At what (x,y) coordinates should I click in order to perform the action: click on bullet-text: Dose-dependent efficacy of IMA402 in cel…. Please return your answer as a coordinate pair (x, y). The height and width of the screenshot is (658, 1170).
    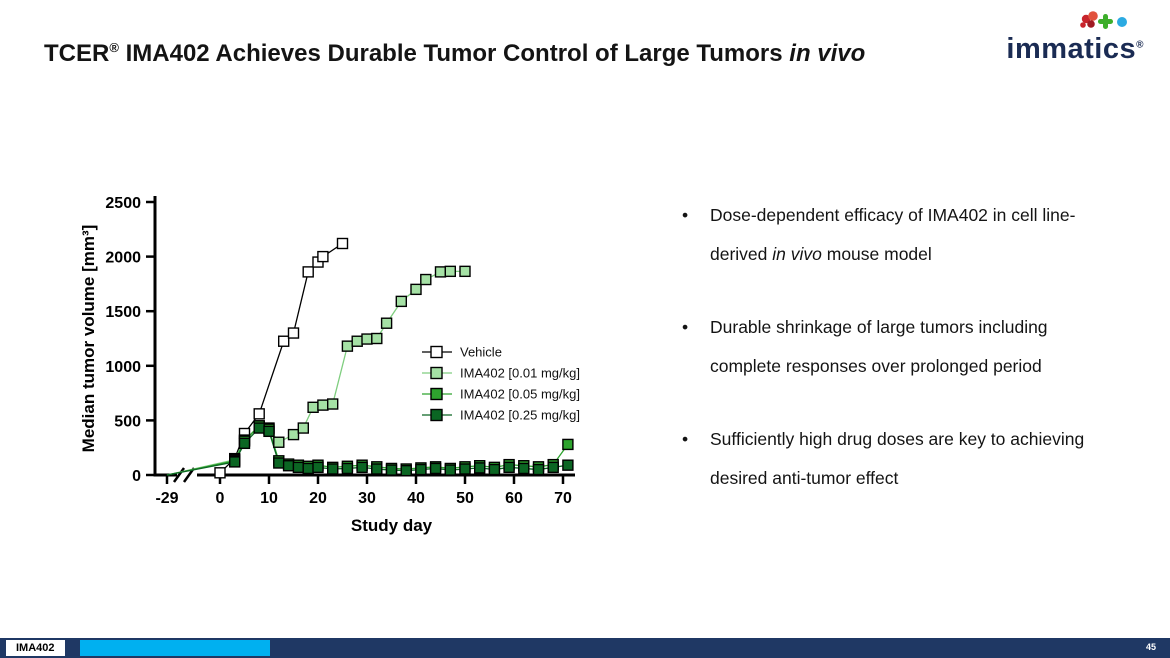
    Looking at the image, I should click on (893, 234).